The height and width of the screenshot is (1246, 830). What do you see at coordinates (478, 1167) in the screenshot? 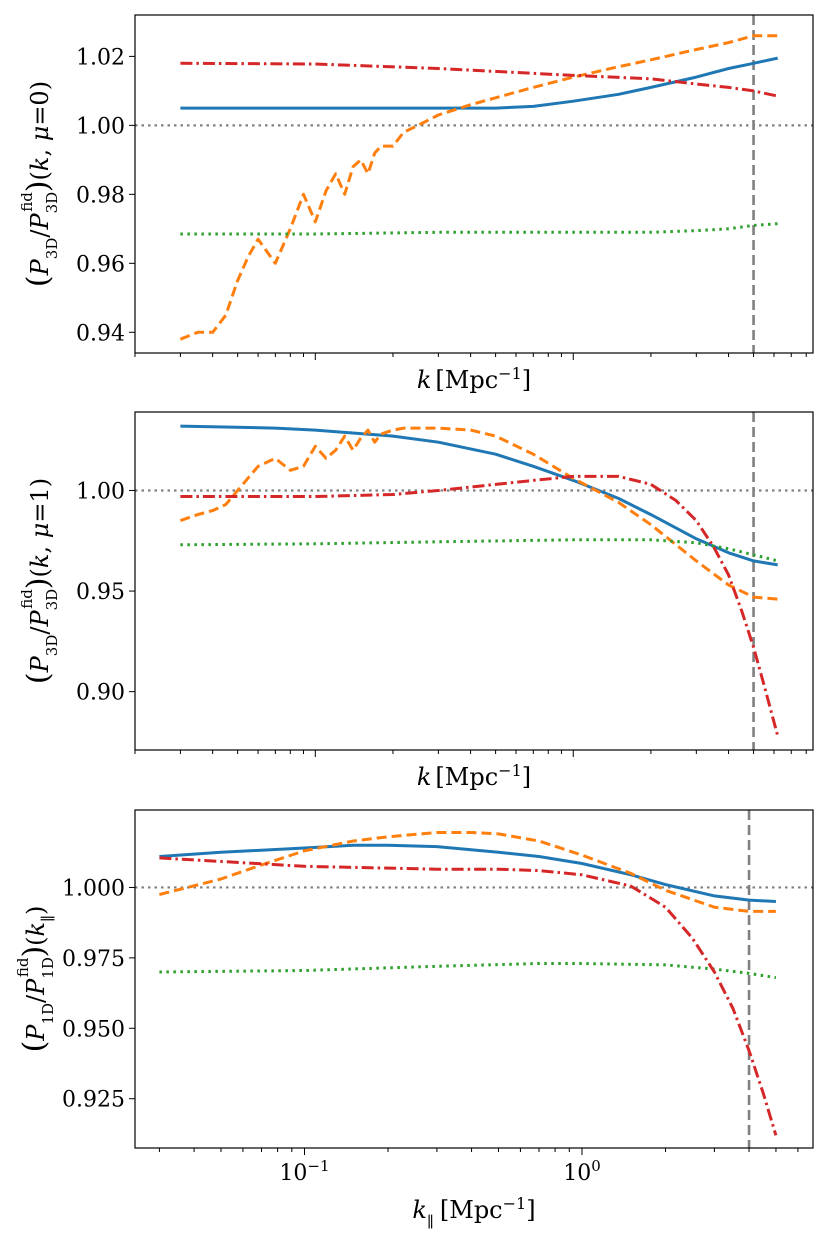
I see `x-axis-ticks: 10⁻¹ 10⁰` at bounding box center [478, 1167].